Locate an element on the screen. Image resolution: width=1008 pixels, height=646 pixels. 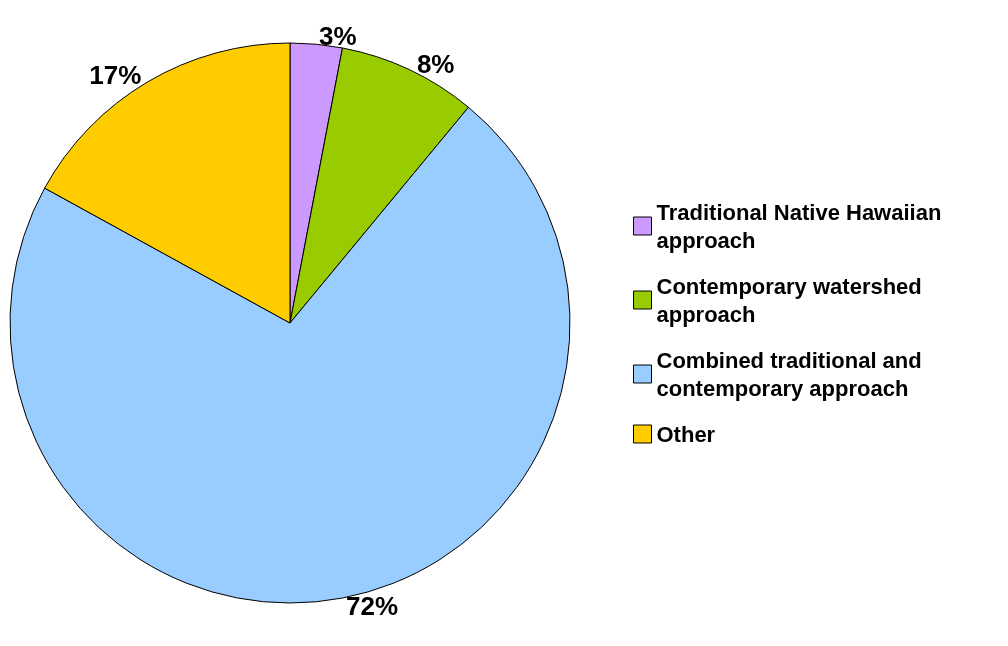
data-label: 17% is located at coordinates (115, 75).